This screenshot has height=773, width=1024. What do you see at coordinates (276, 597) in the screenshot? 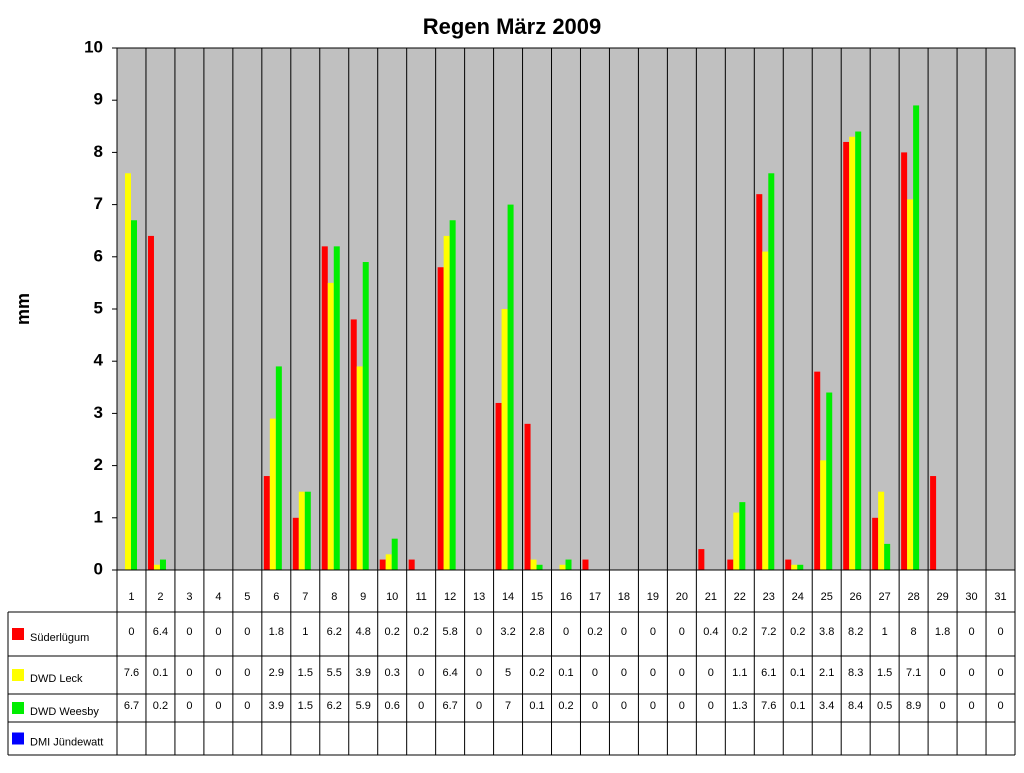
I see `x-tick-label: 6` at bounding box center [276, 597].